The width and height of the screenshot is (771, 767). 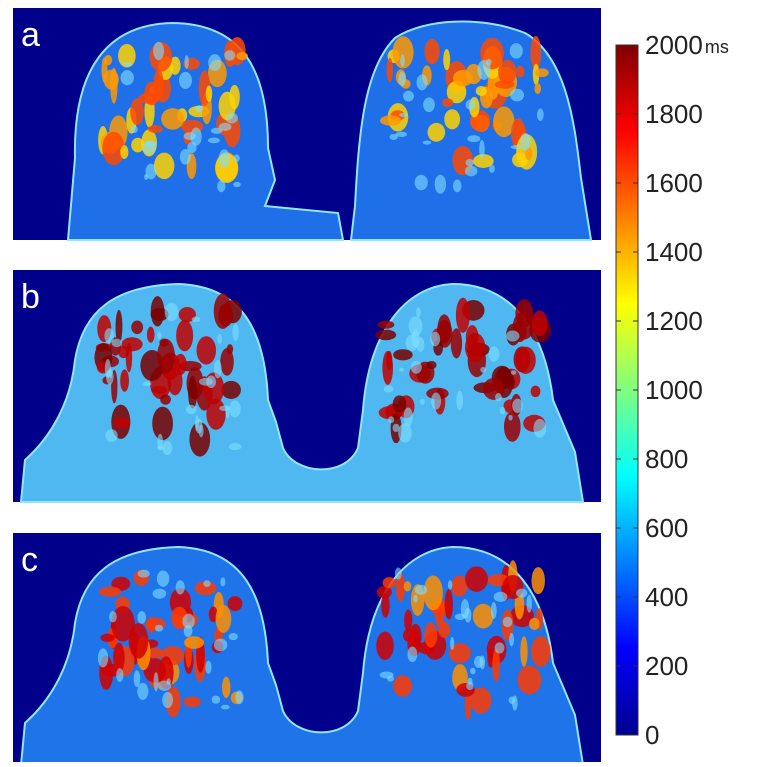 What do you see at coordinates (30, 297) in the screenshot?
I see `panel-label: b` at bounding box center [30, 297].